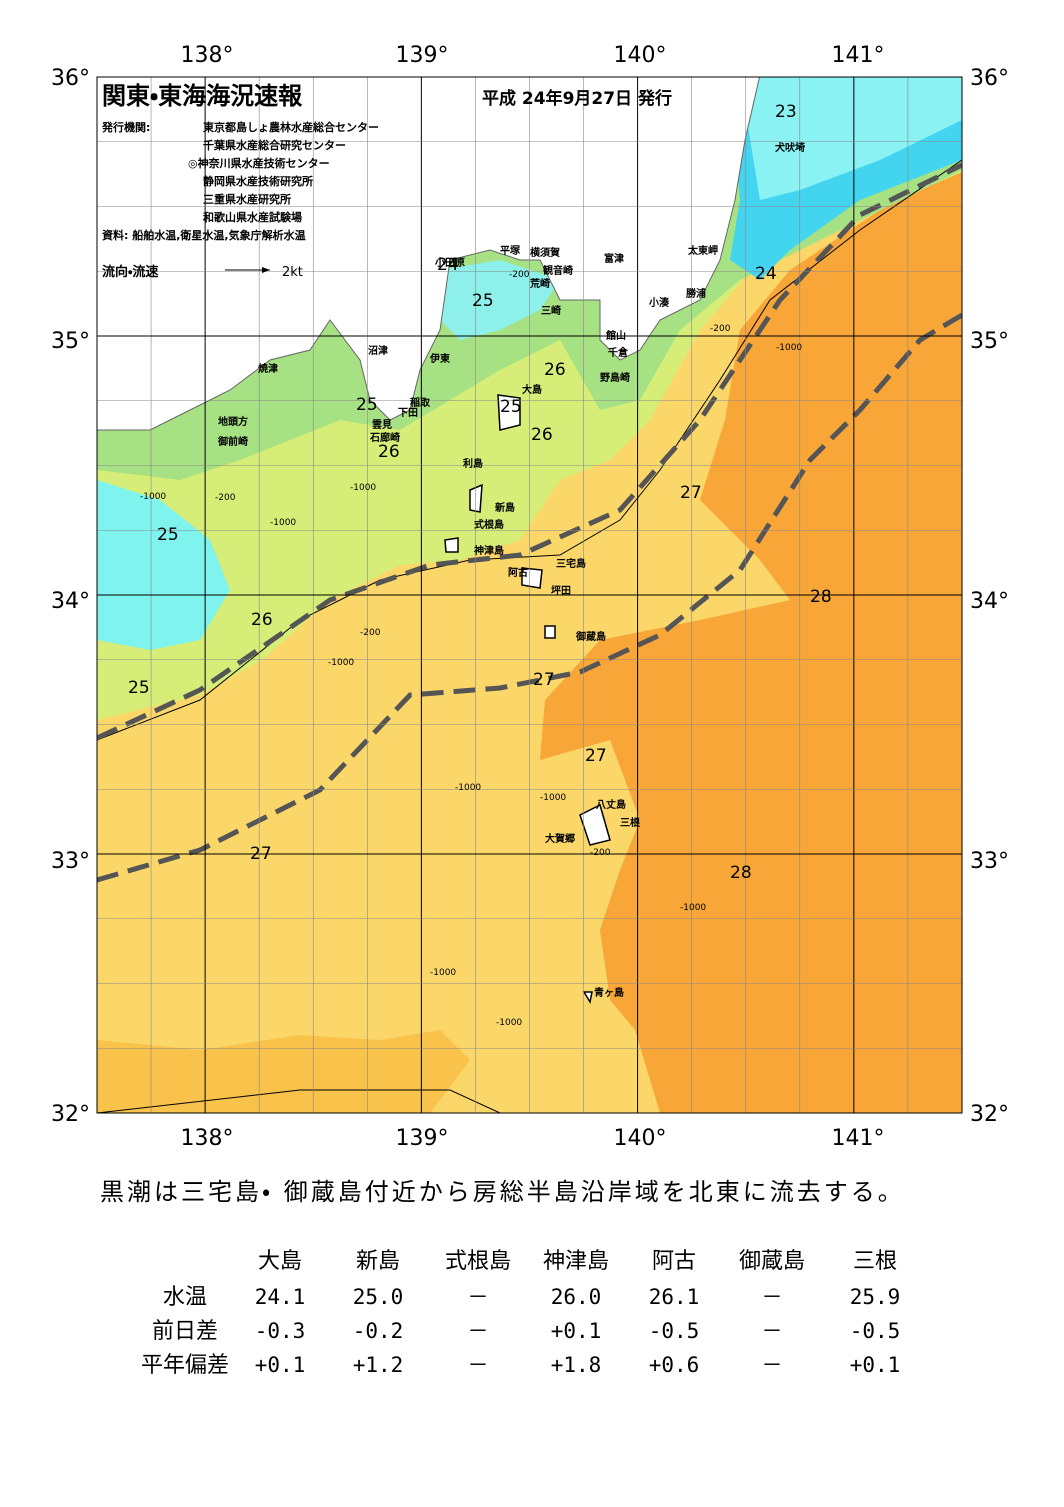 The image size is (1064, 1507). What do you see at coordinates (422, 1138) in the screenshot?
I see `lon-label: 139°` at bounding box center [422, 1138].